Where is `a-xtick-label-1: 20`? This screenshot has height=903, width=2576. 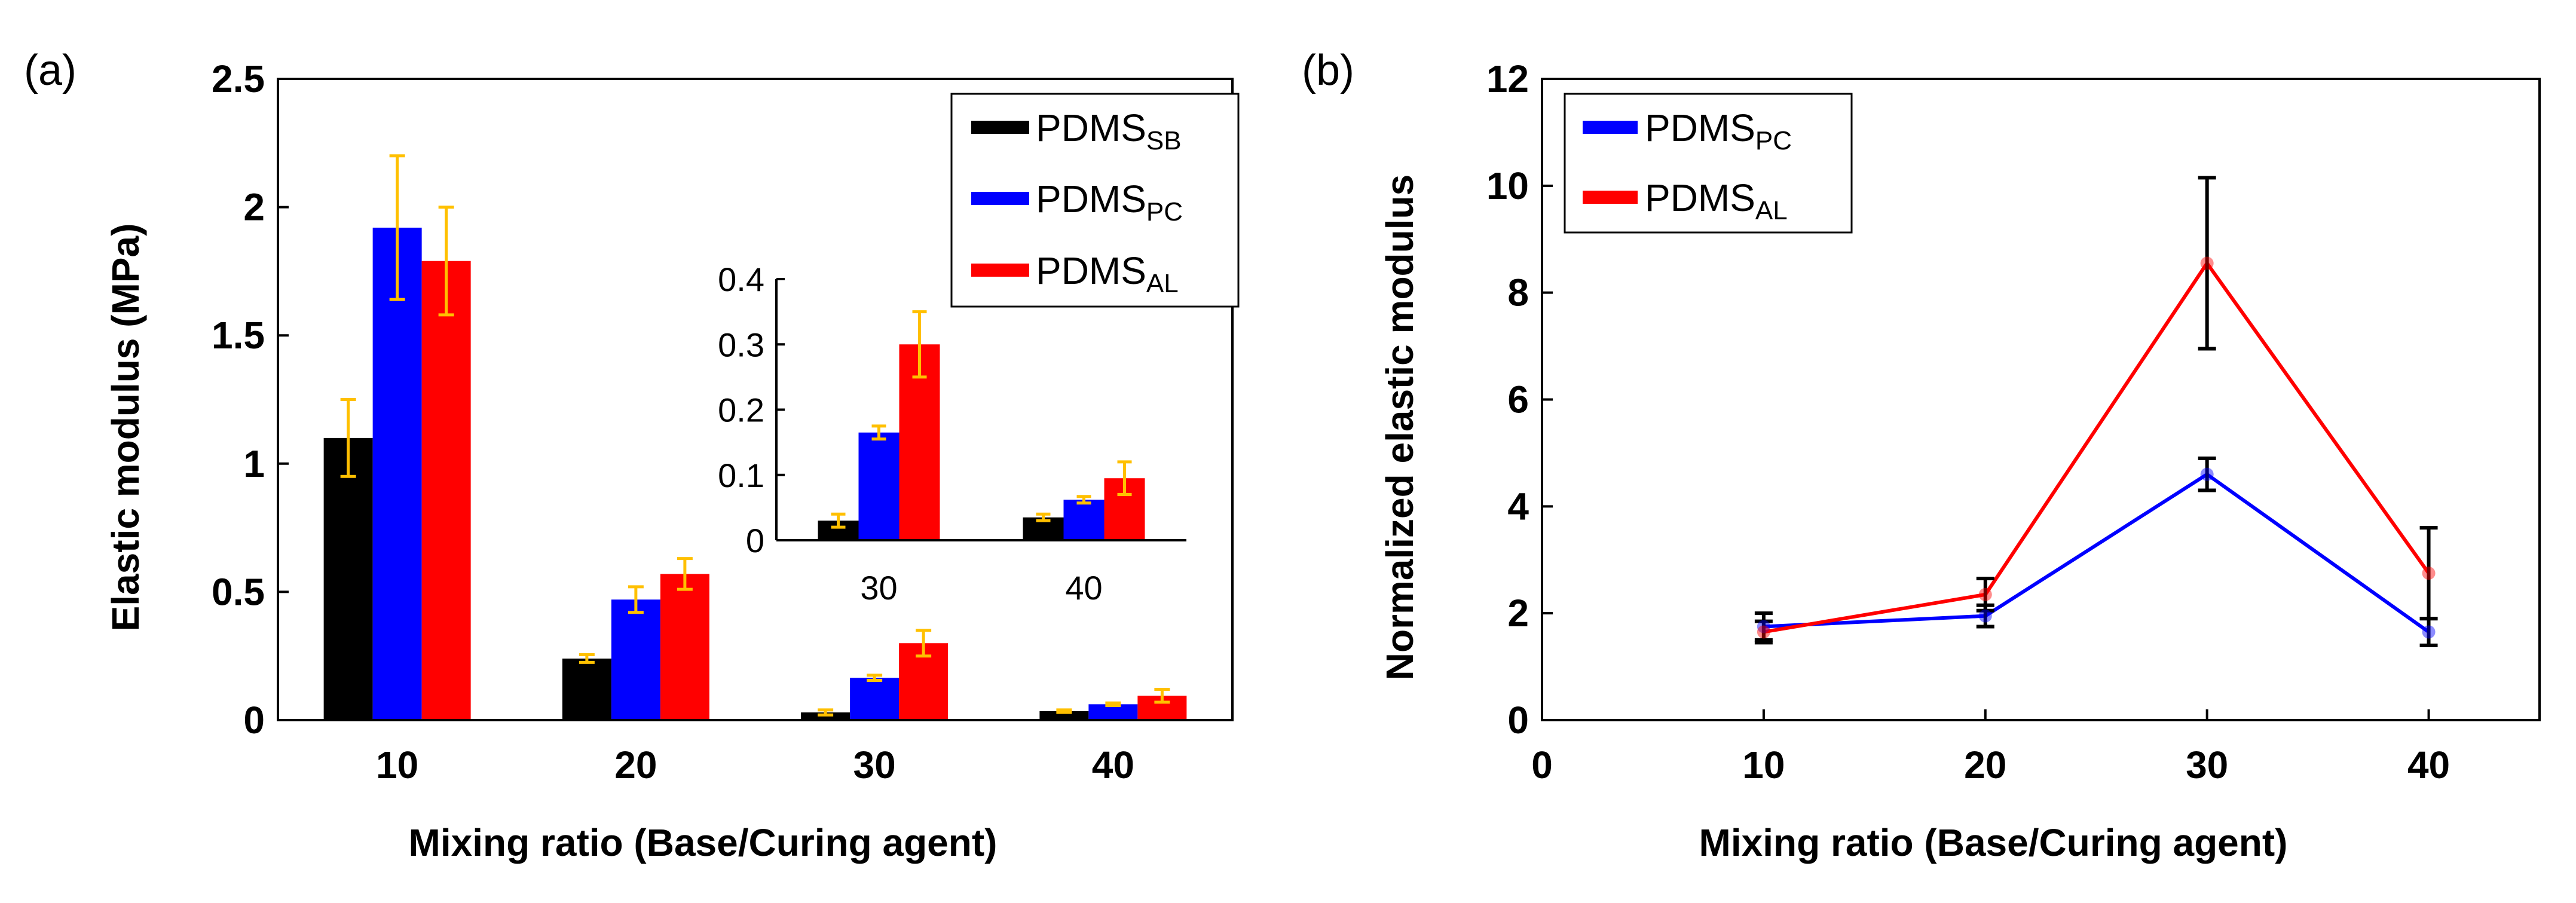
a-xtick-label-1: 20 is located at coordinates (635, 764).